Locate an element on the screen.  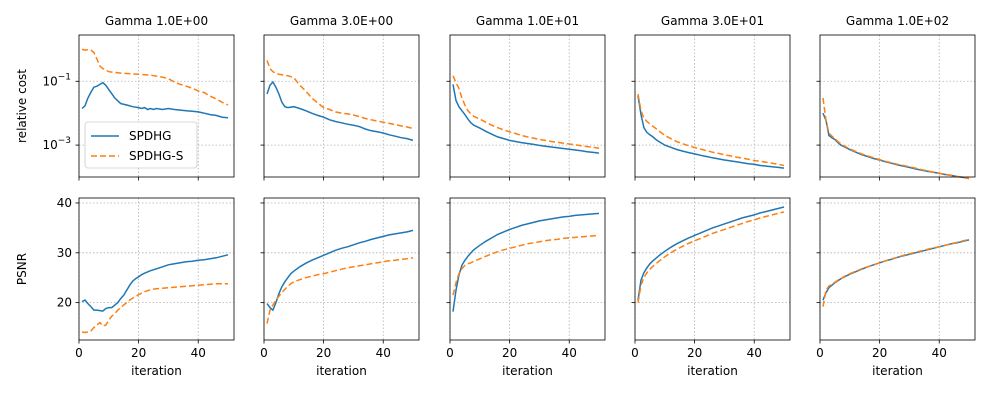
panel-r1-c3: 0 20 40 iteration is located at coordinates (711, 287).